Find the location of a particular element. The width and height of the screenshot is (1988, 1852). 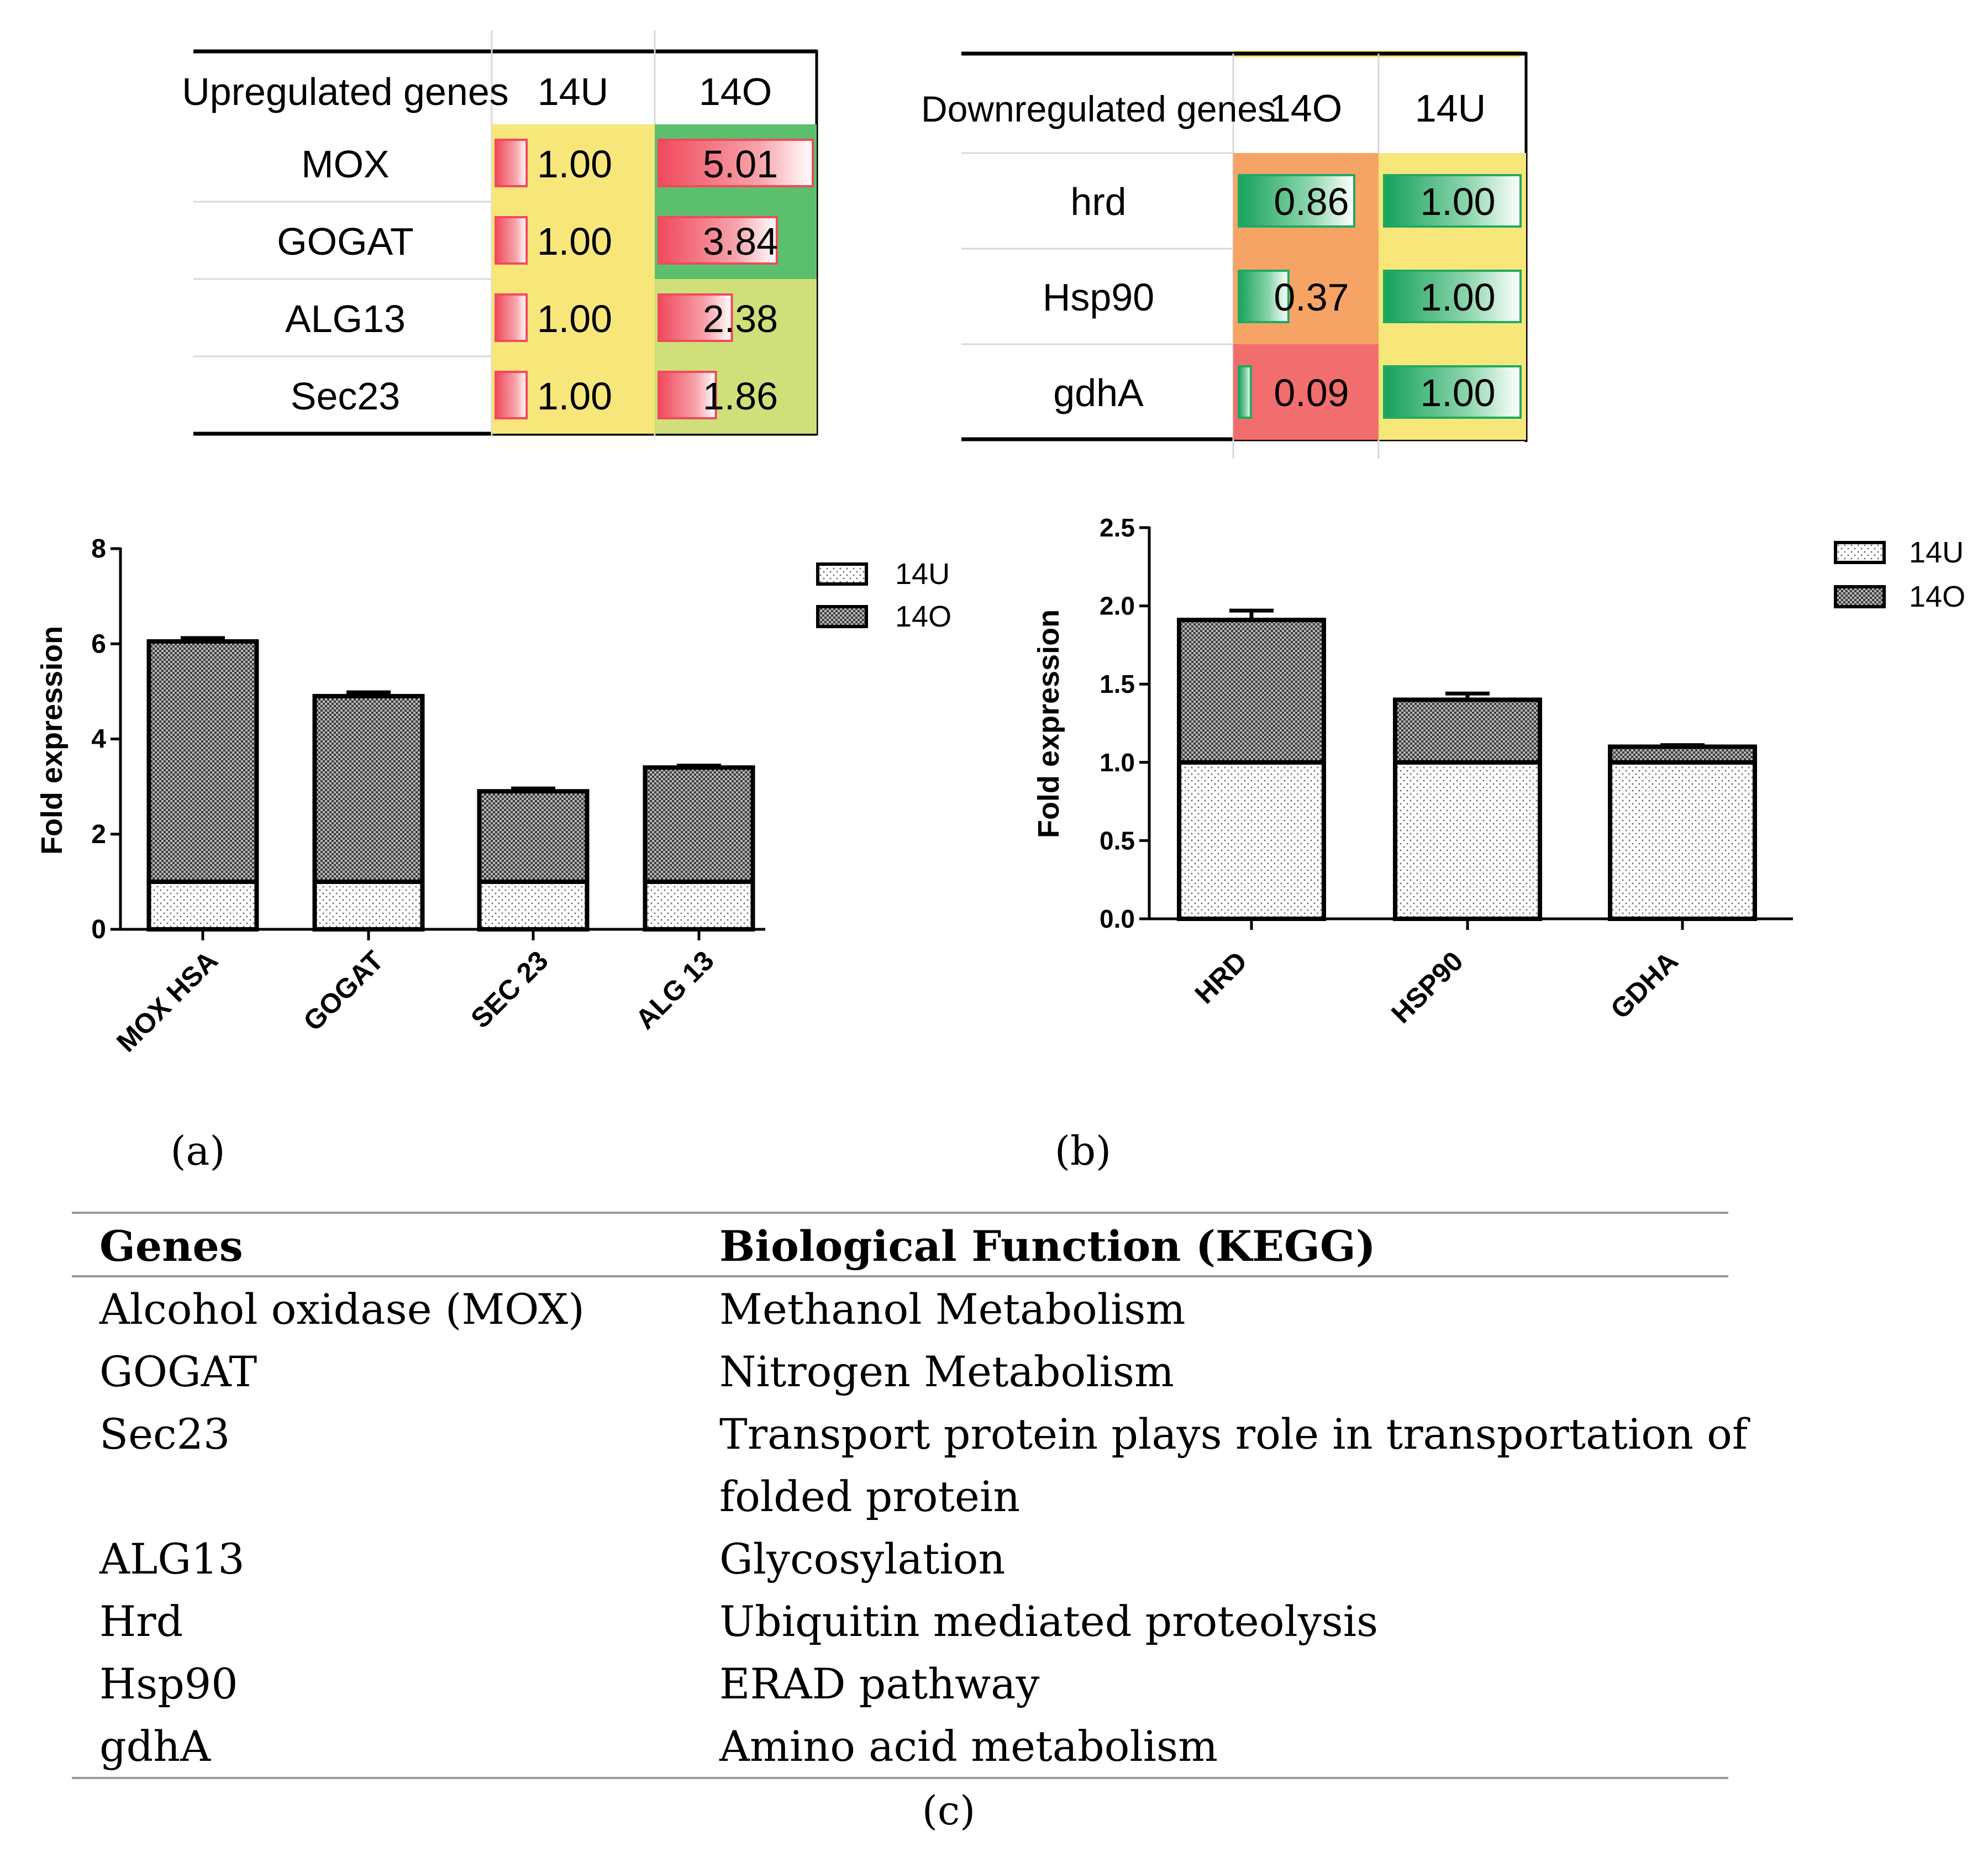

panel-label-a: (a) is located at coordinates (197, 1151).